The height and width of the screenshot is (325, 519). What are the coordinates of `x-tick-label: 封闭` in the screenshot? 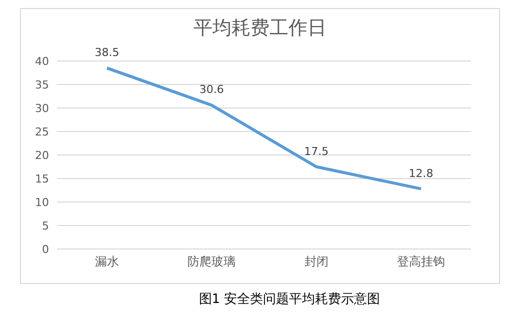 It's located at (316, 261).